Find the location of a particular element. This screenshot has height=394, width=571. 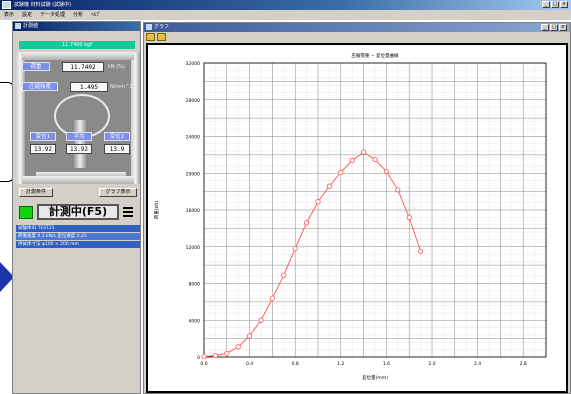

displacement-1-value: 13.92 is located at coordinates (43, 149).